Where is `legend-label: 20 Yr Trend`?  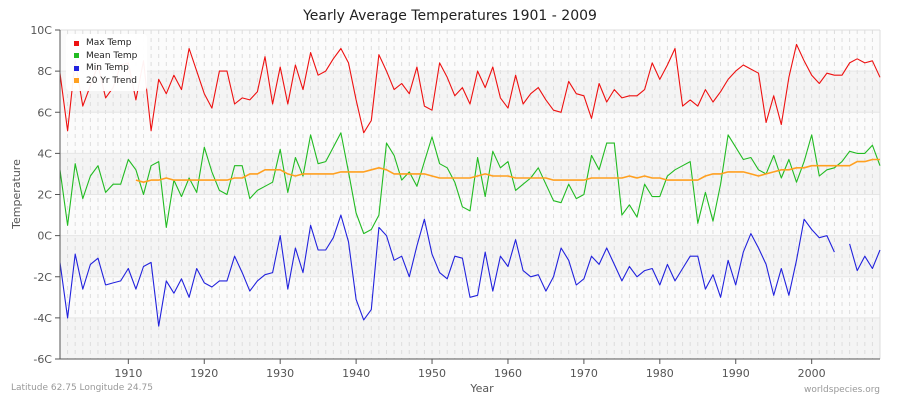 legend-label: 20 Yr Trend is located at coordinates (112, 80).